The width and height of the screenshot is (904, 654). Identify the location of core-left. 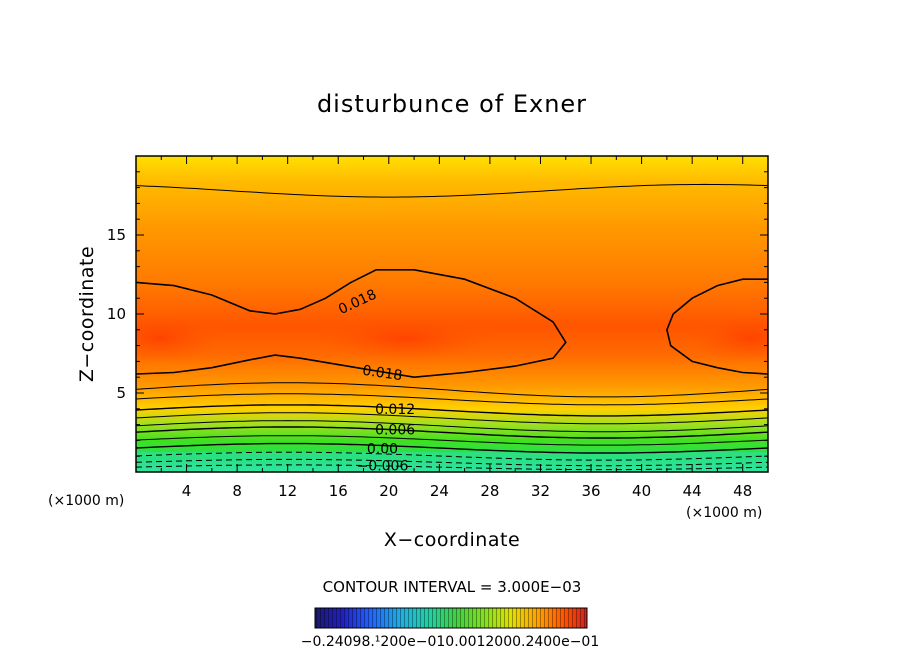
(178, 338).